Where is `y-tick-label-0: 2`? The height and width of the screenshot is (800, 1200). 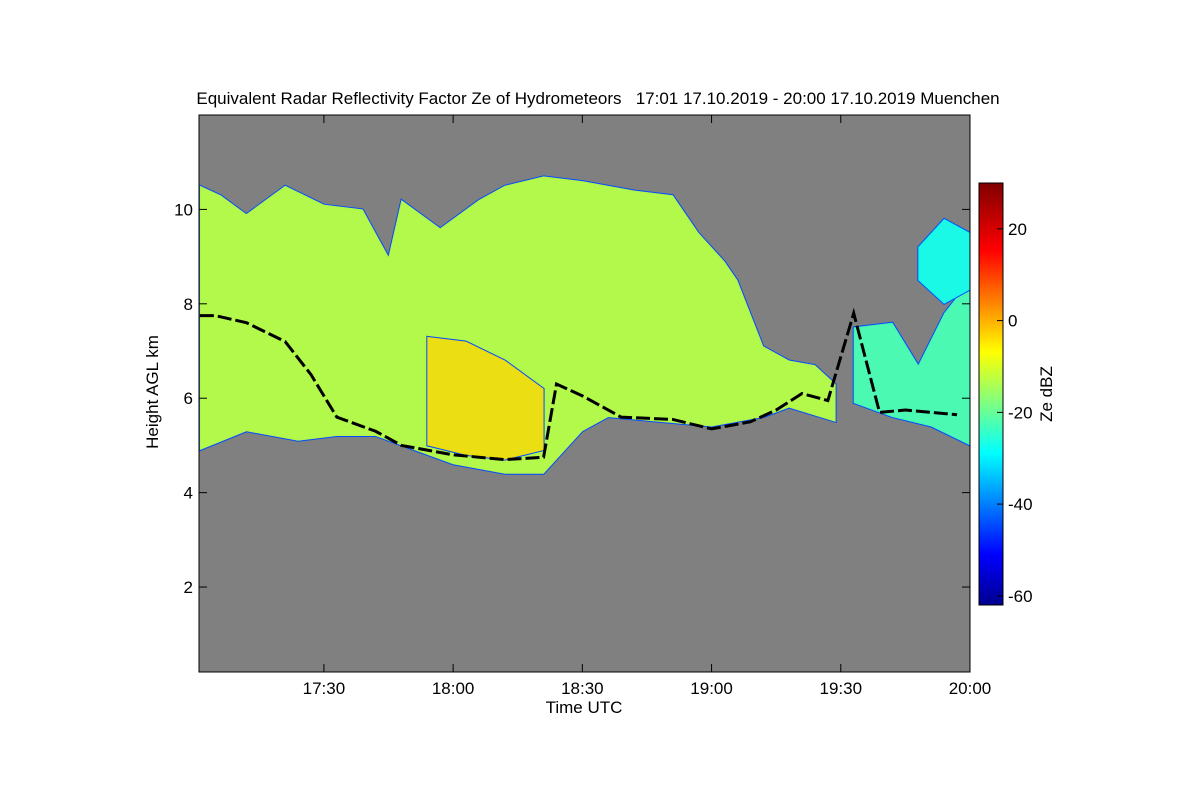
y-tick-label-0: 2 is located at coordinates (188, 587).